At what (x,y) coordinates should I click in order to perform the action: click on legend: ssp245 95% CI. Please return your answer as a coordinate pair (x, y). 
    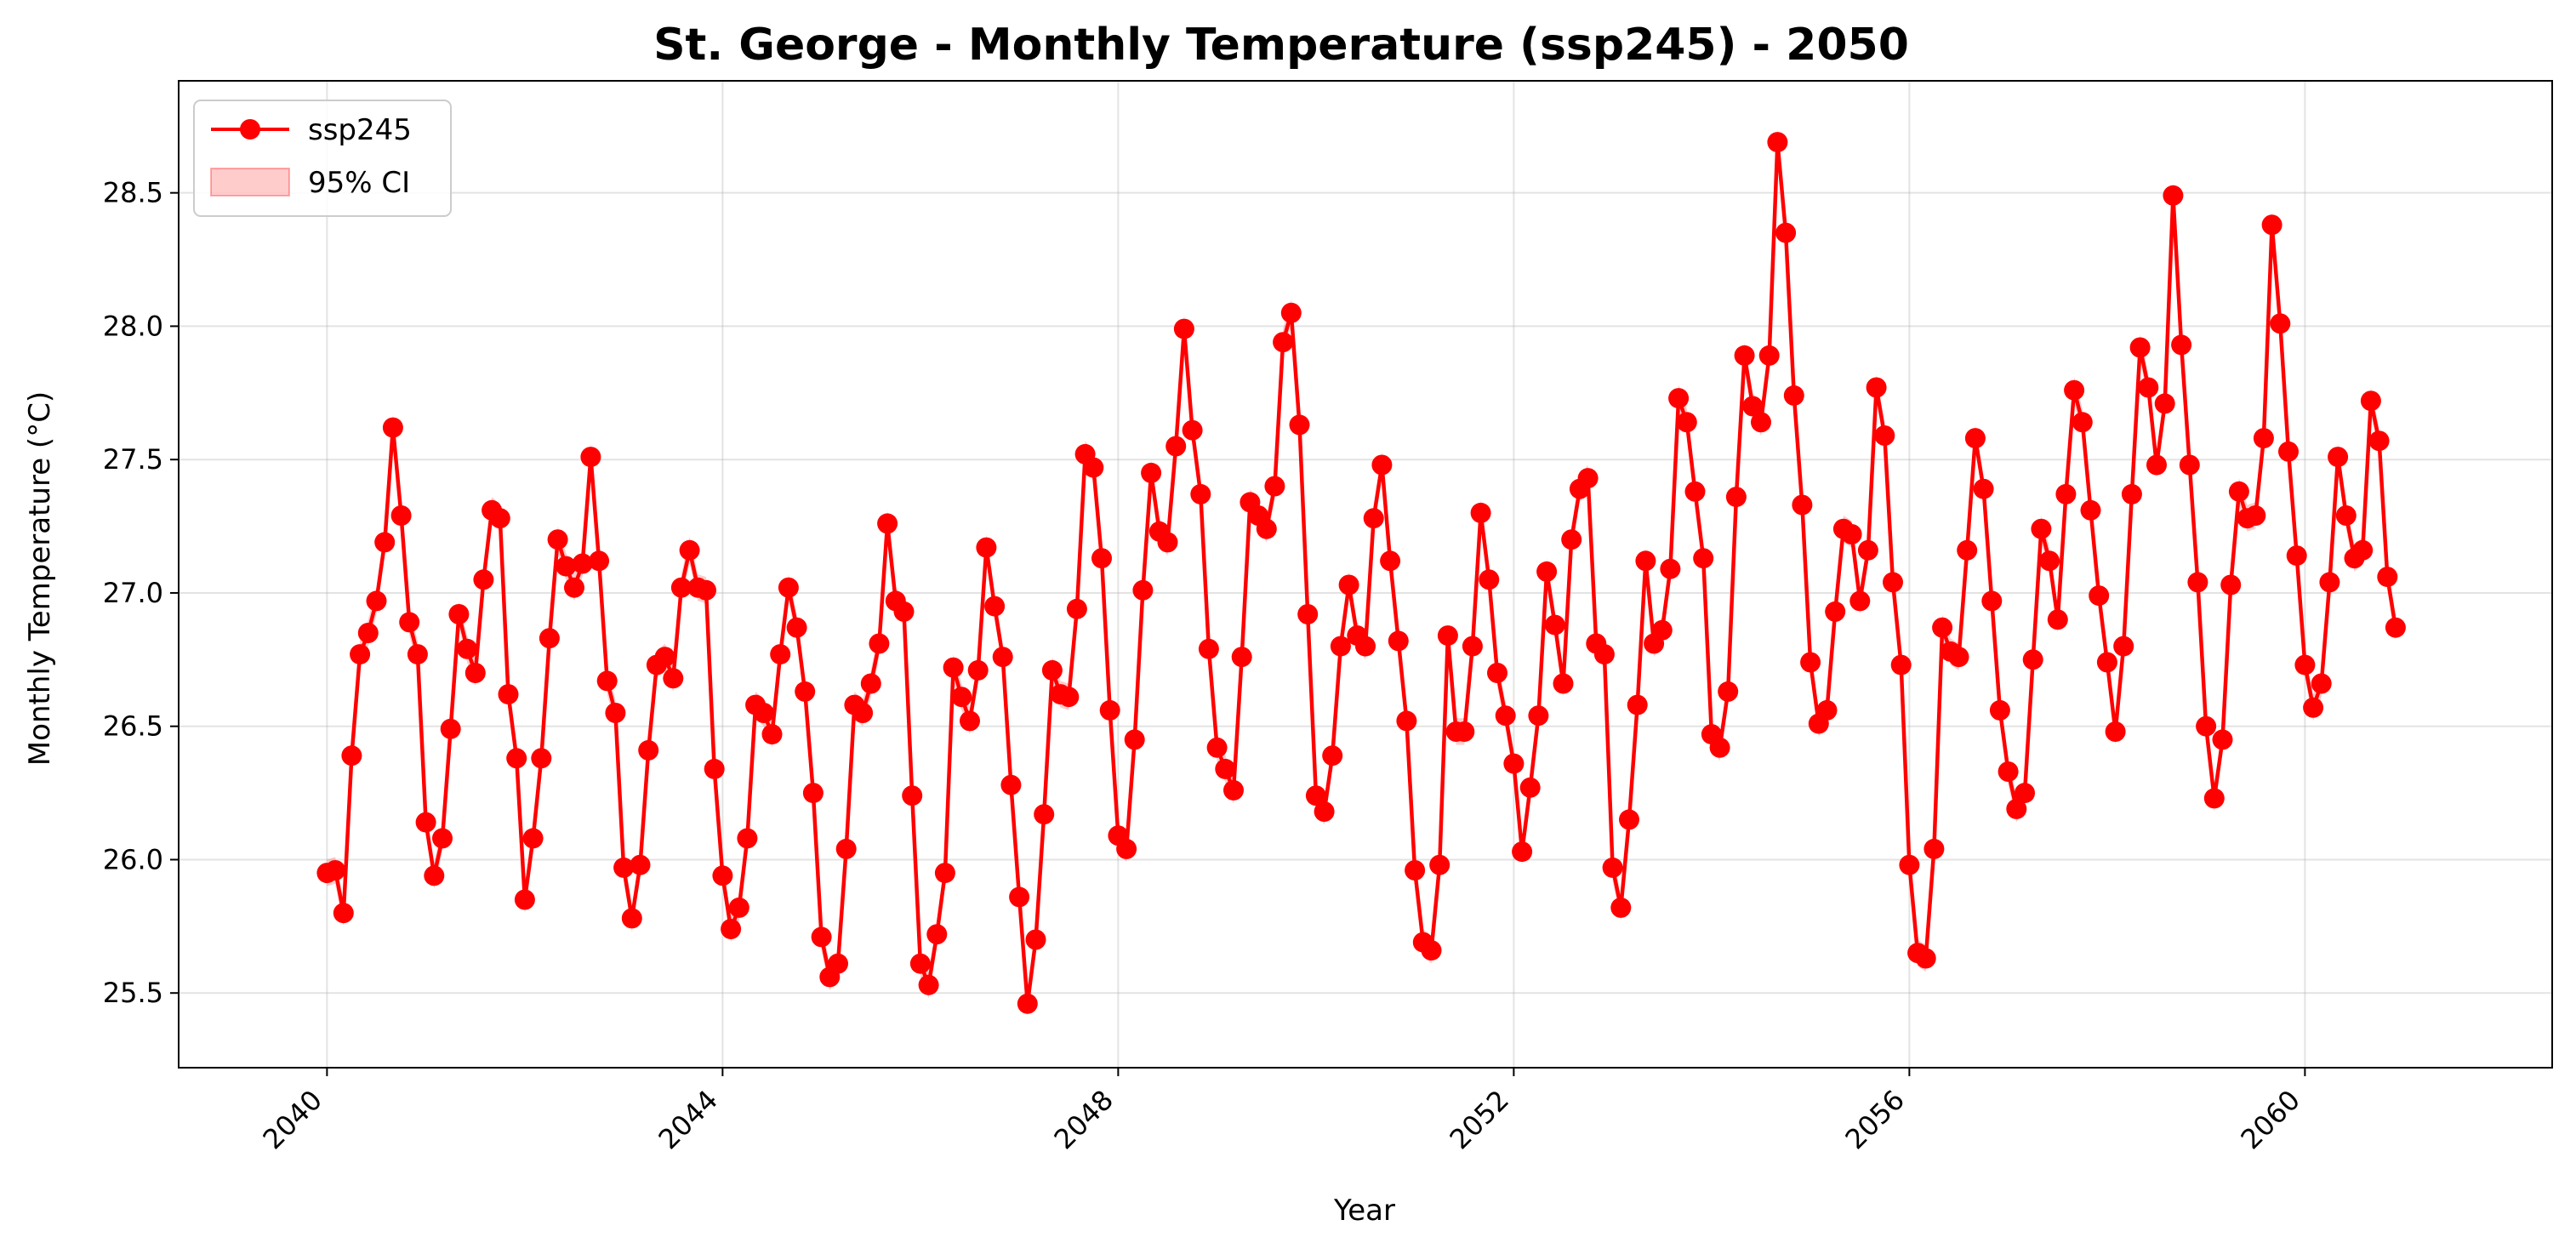
    Looking at the image, I should click on (322, 159).